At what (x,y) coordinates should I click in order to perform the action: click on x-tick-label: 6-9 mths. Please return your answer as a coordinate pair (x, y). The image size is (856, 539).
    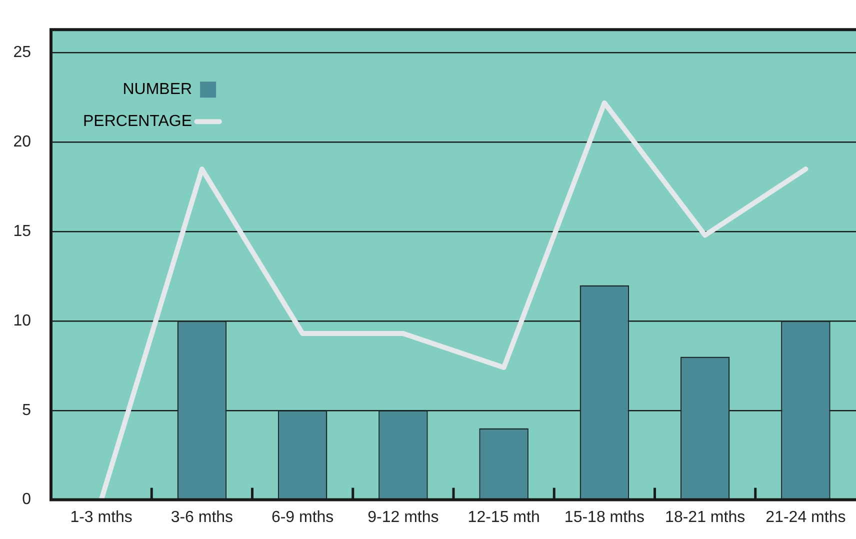
    Looking at the image, I should click on (302, 517).